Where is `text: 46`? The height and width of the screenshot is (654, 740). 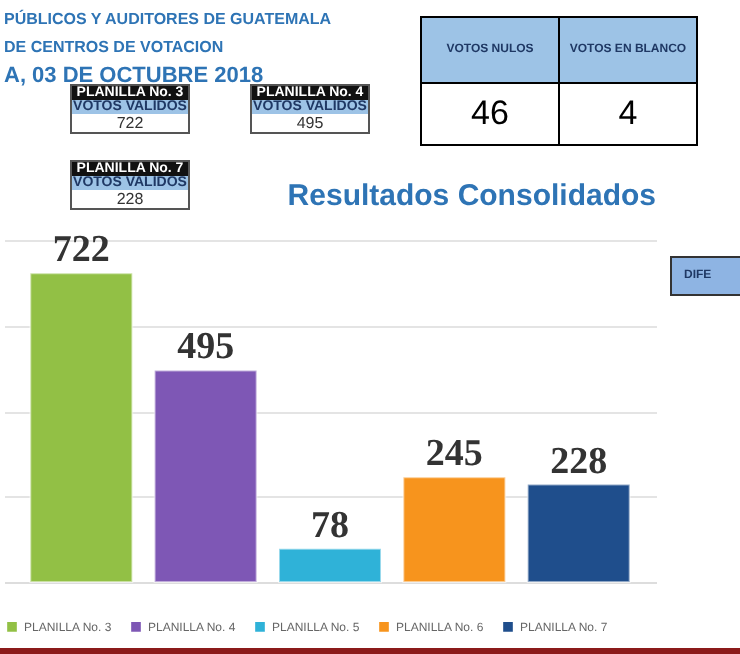
text: 46 is located at coordinates (490, 114).